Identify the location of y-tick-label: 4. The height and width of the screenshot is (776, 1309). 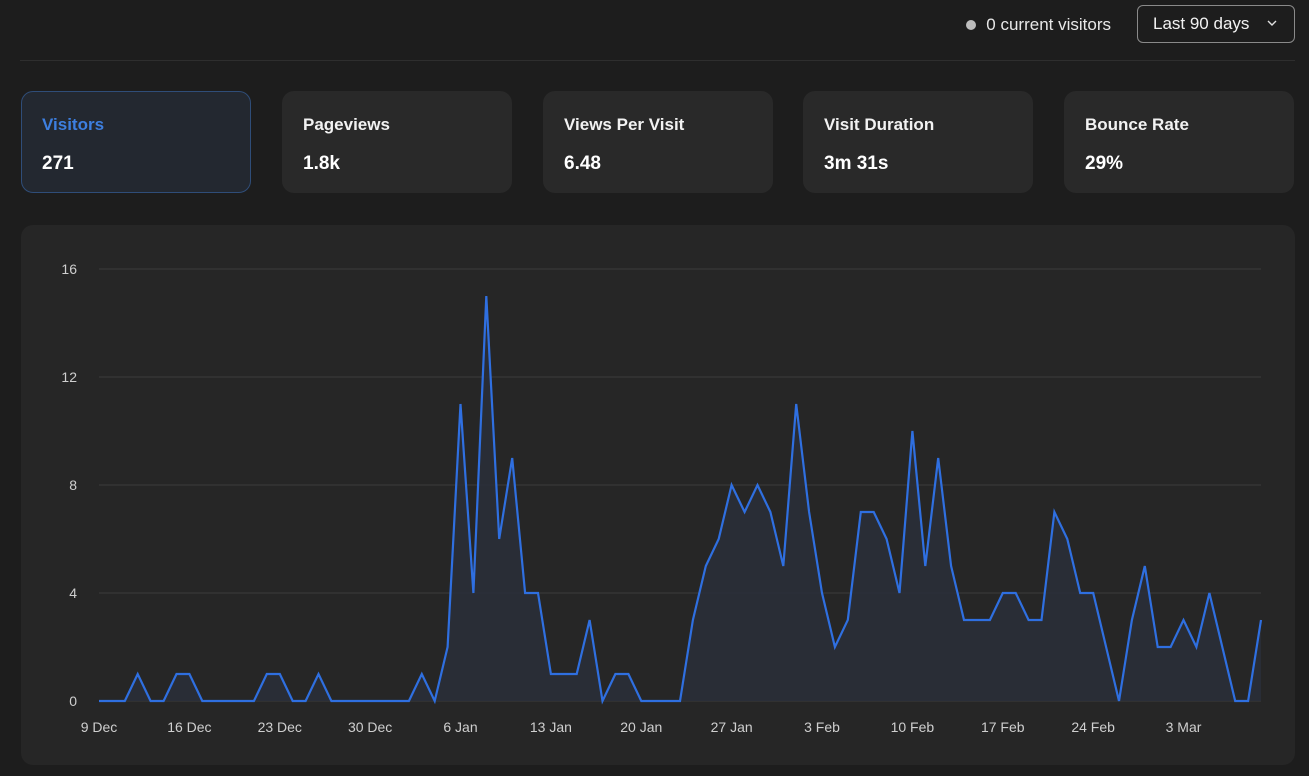
(73, 593).